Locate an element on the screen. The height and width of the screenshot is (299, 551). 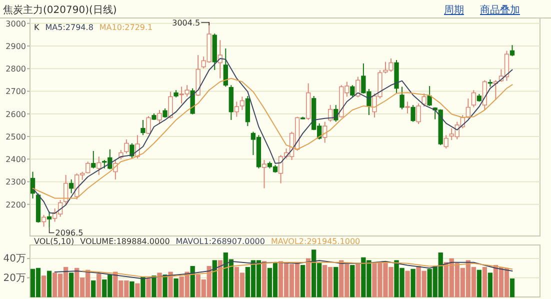
text: MAVOL2:291945.1000 is located at coordinates (315, 241).